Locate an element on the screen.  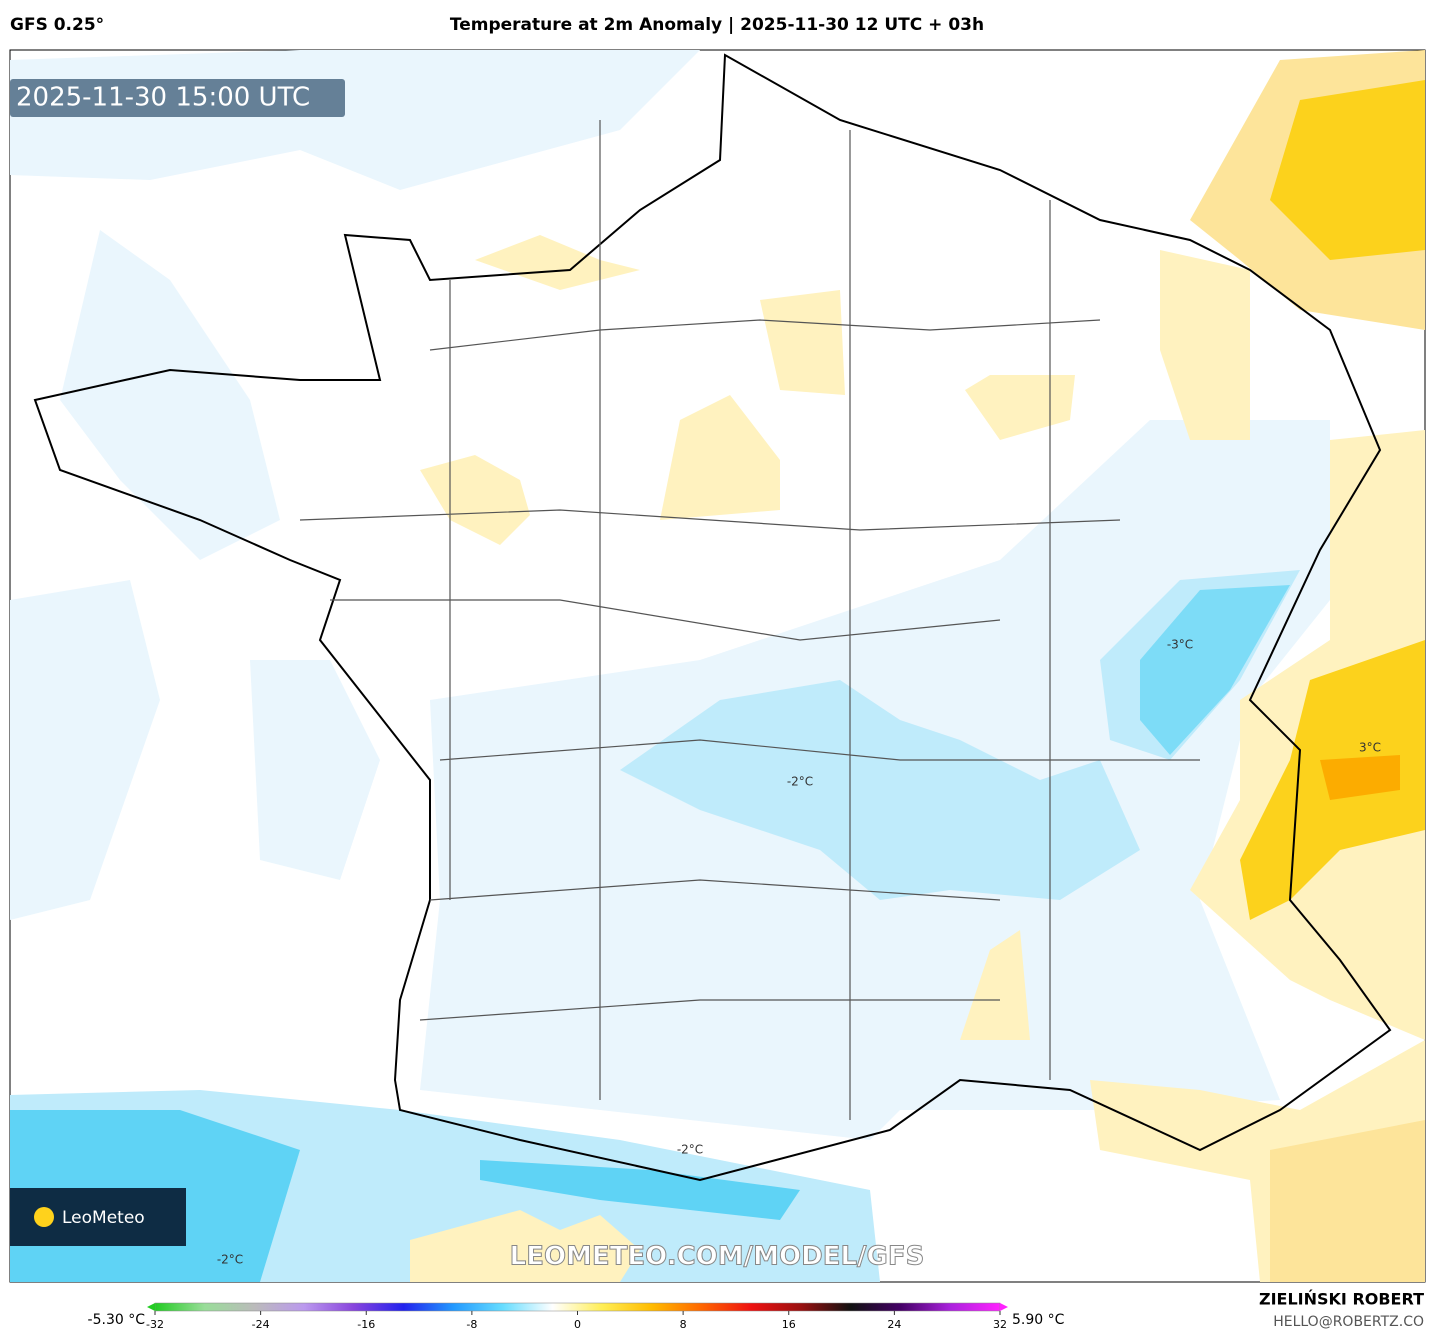
colorbar-gradient is located at coordinates (577, 1307).